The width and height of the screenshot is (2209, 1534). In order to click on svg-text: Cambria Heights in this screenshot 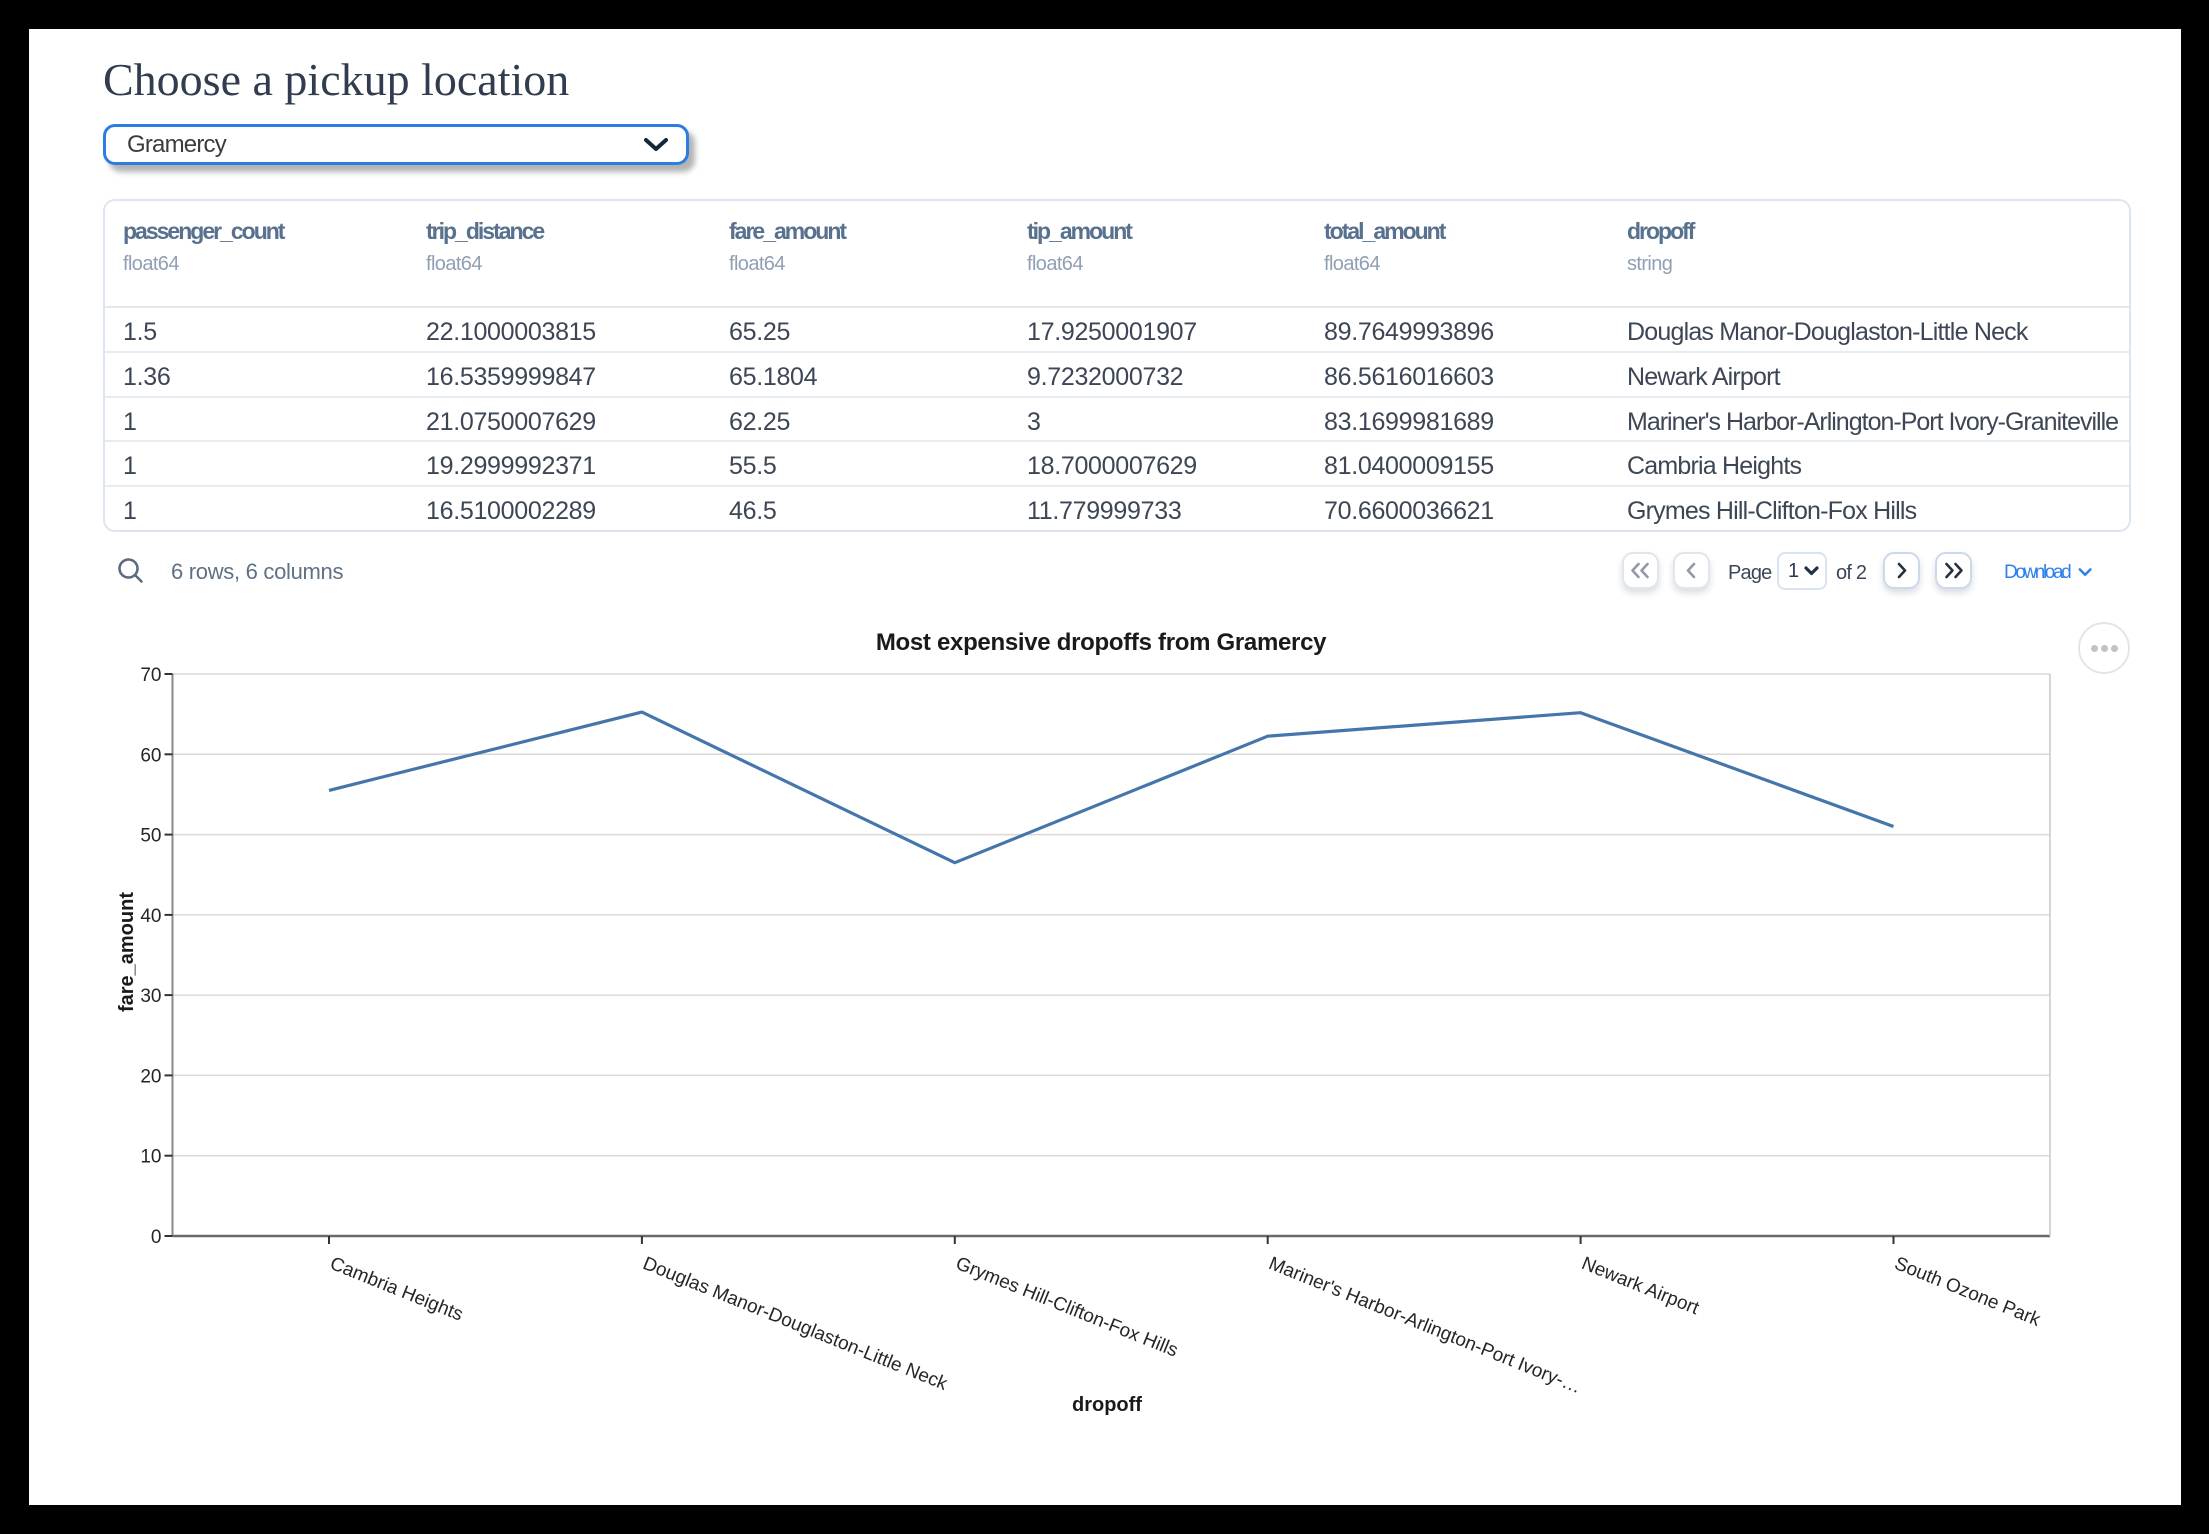, I will do `click(396, 1289)`.